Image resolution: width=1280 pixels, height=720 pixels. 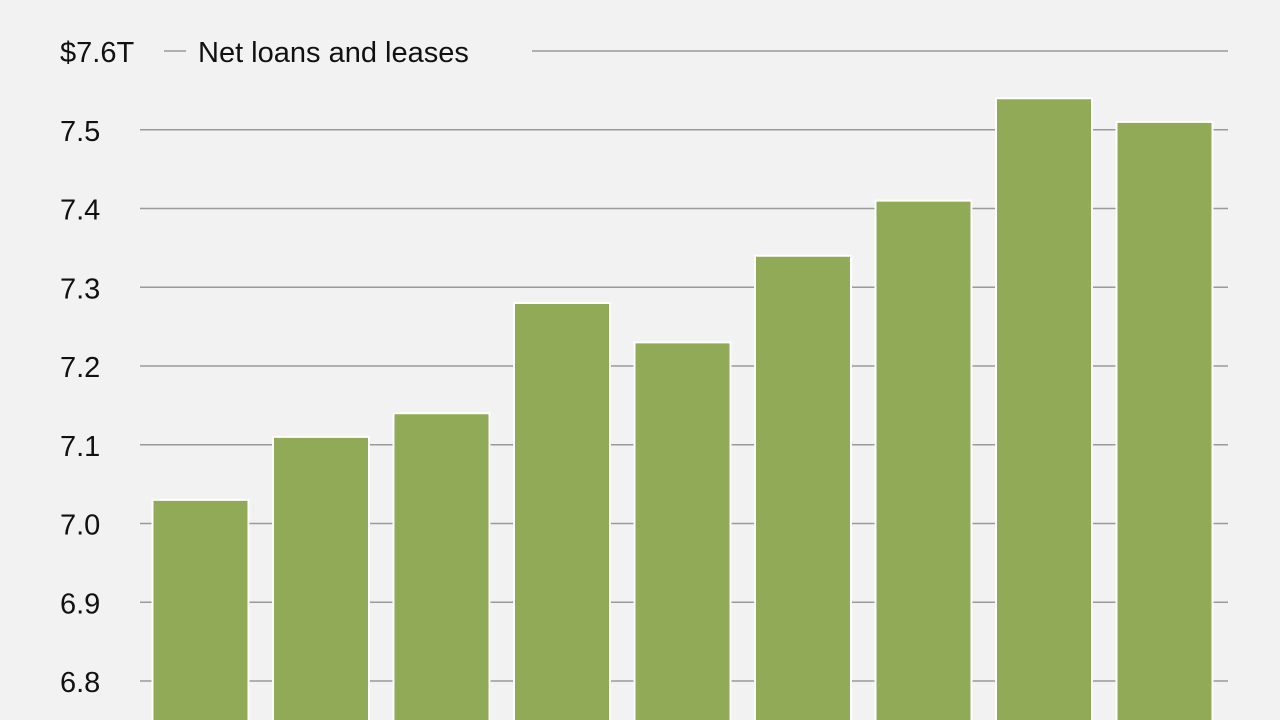 What do you see at coordinates (333, 53) in the screenshot?
I see `chart-title: Net loans and leases` at bounding box center [333, 53].